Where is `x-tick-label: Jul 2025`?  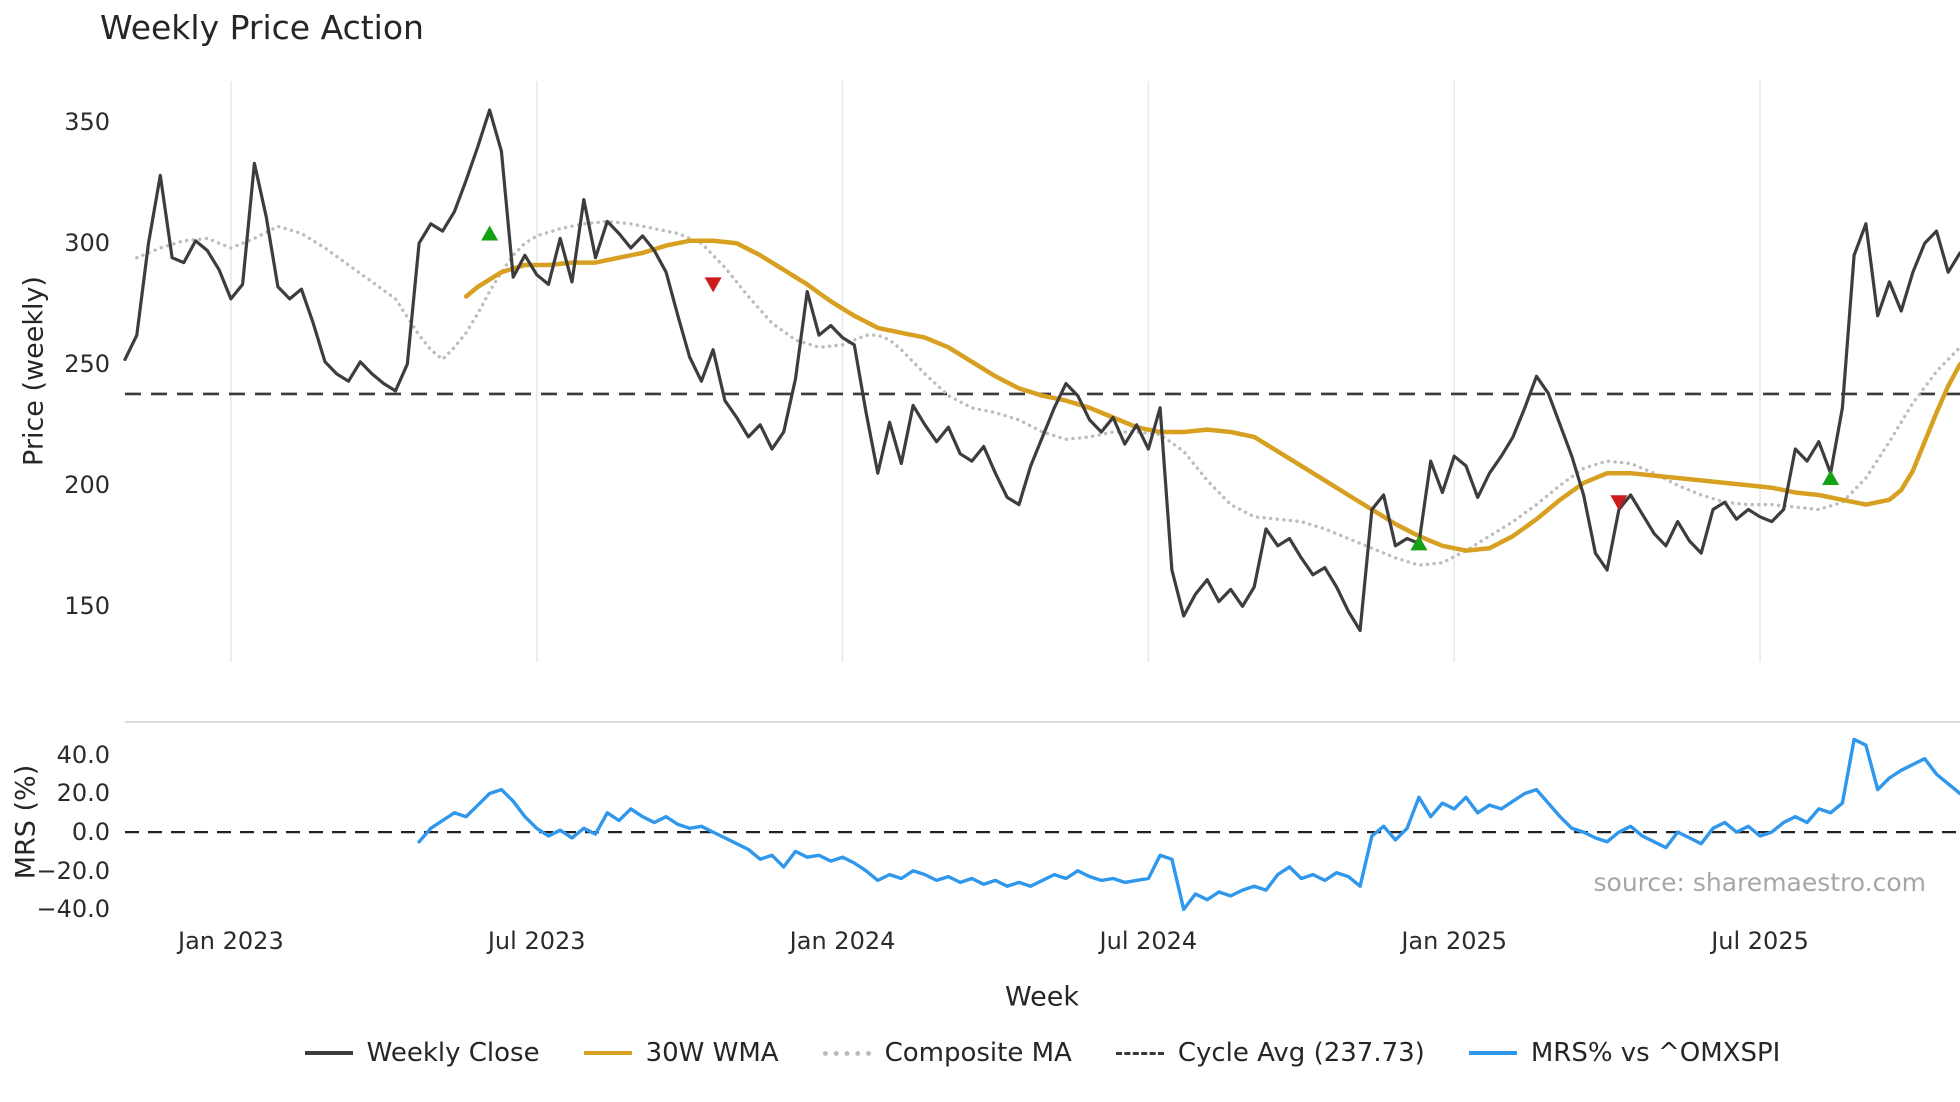 x-tick-label: Jul 2025 is located at coordinates (1760, 941).